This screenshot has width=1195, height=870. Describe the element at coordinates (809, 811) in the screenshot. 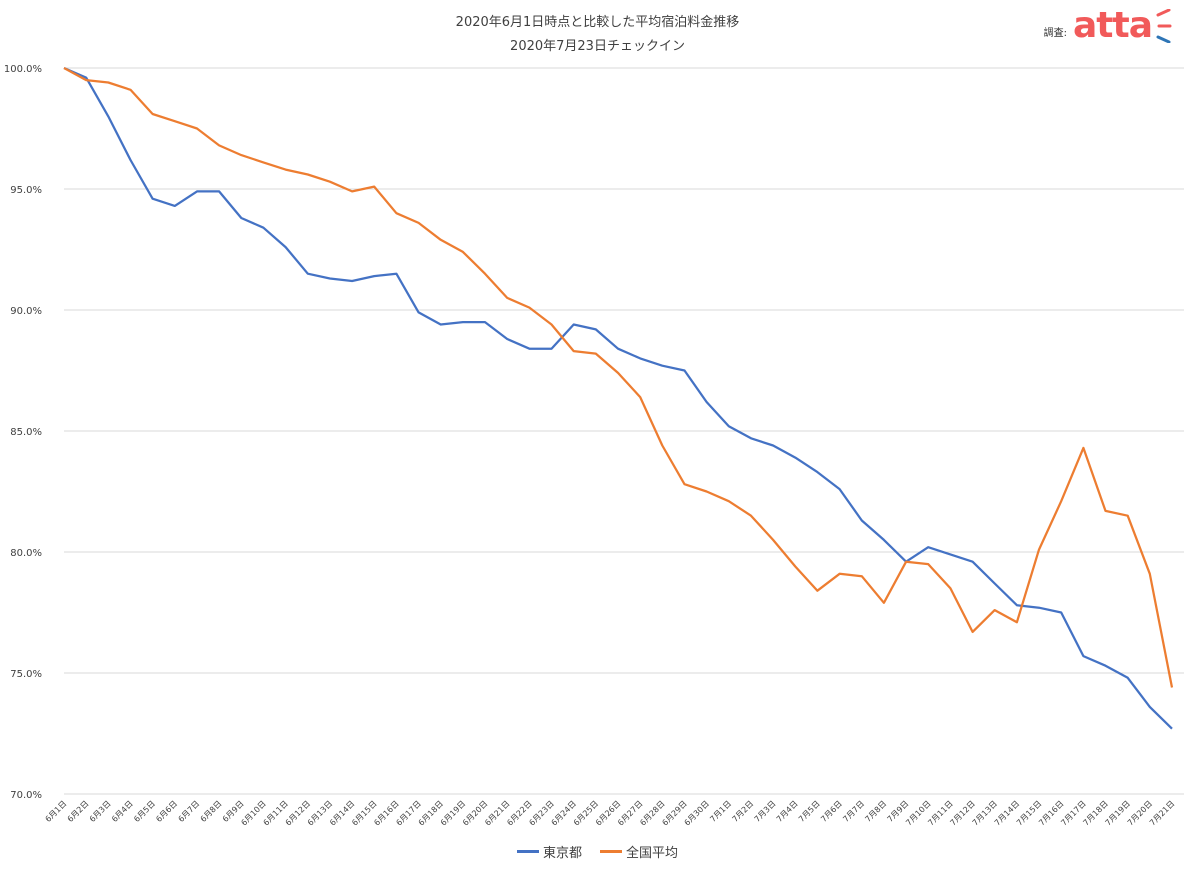

I see `x-tick-label: 7月5日` at that location.